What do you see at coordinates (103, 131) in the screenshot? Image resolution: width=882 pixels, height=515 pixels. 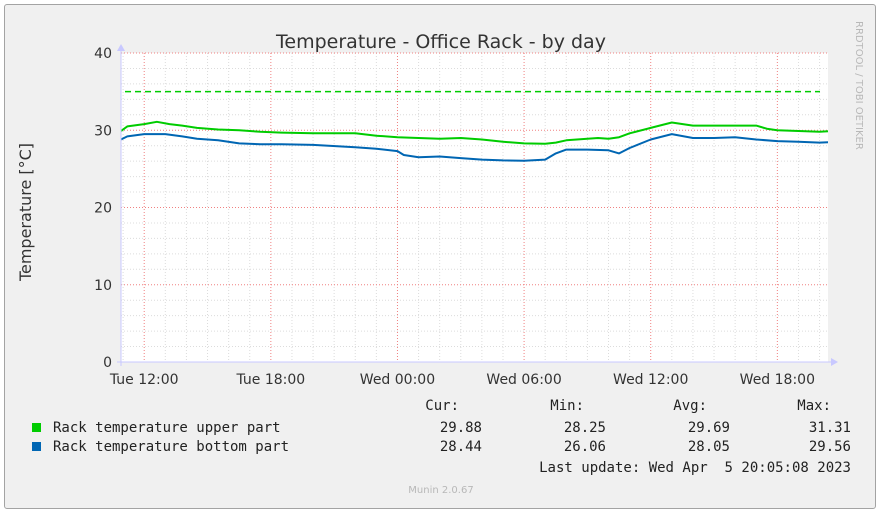 I see `y-tick-label: 30` at bounding box center [103, 131].